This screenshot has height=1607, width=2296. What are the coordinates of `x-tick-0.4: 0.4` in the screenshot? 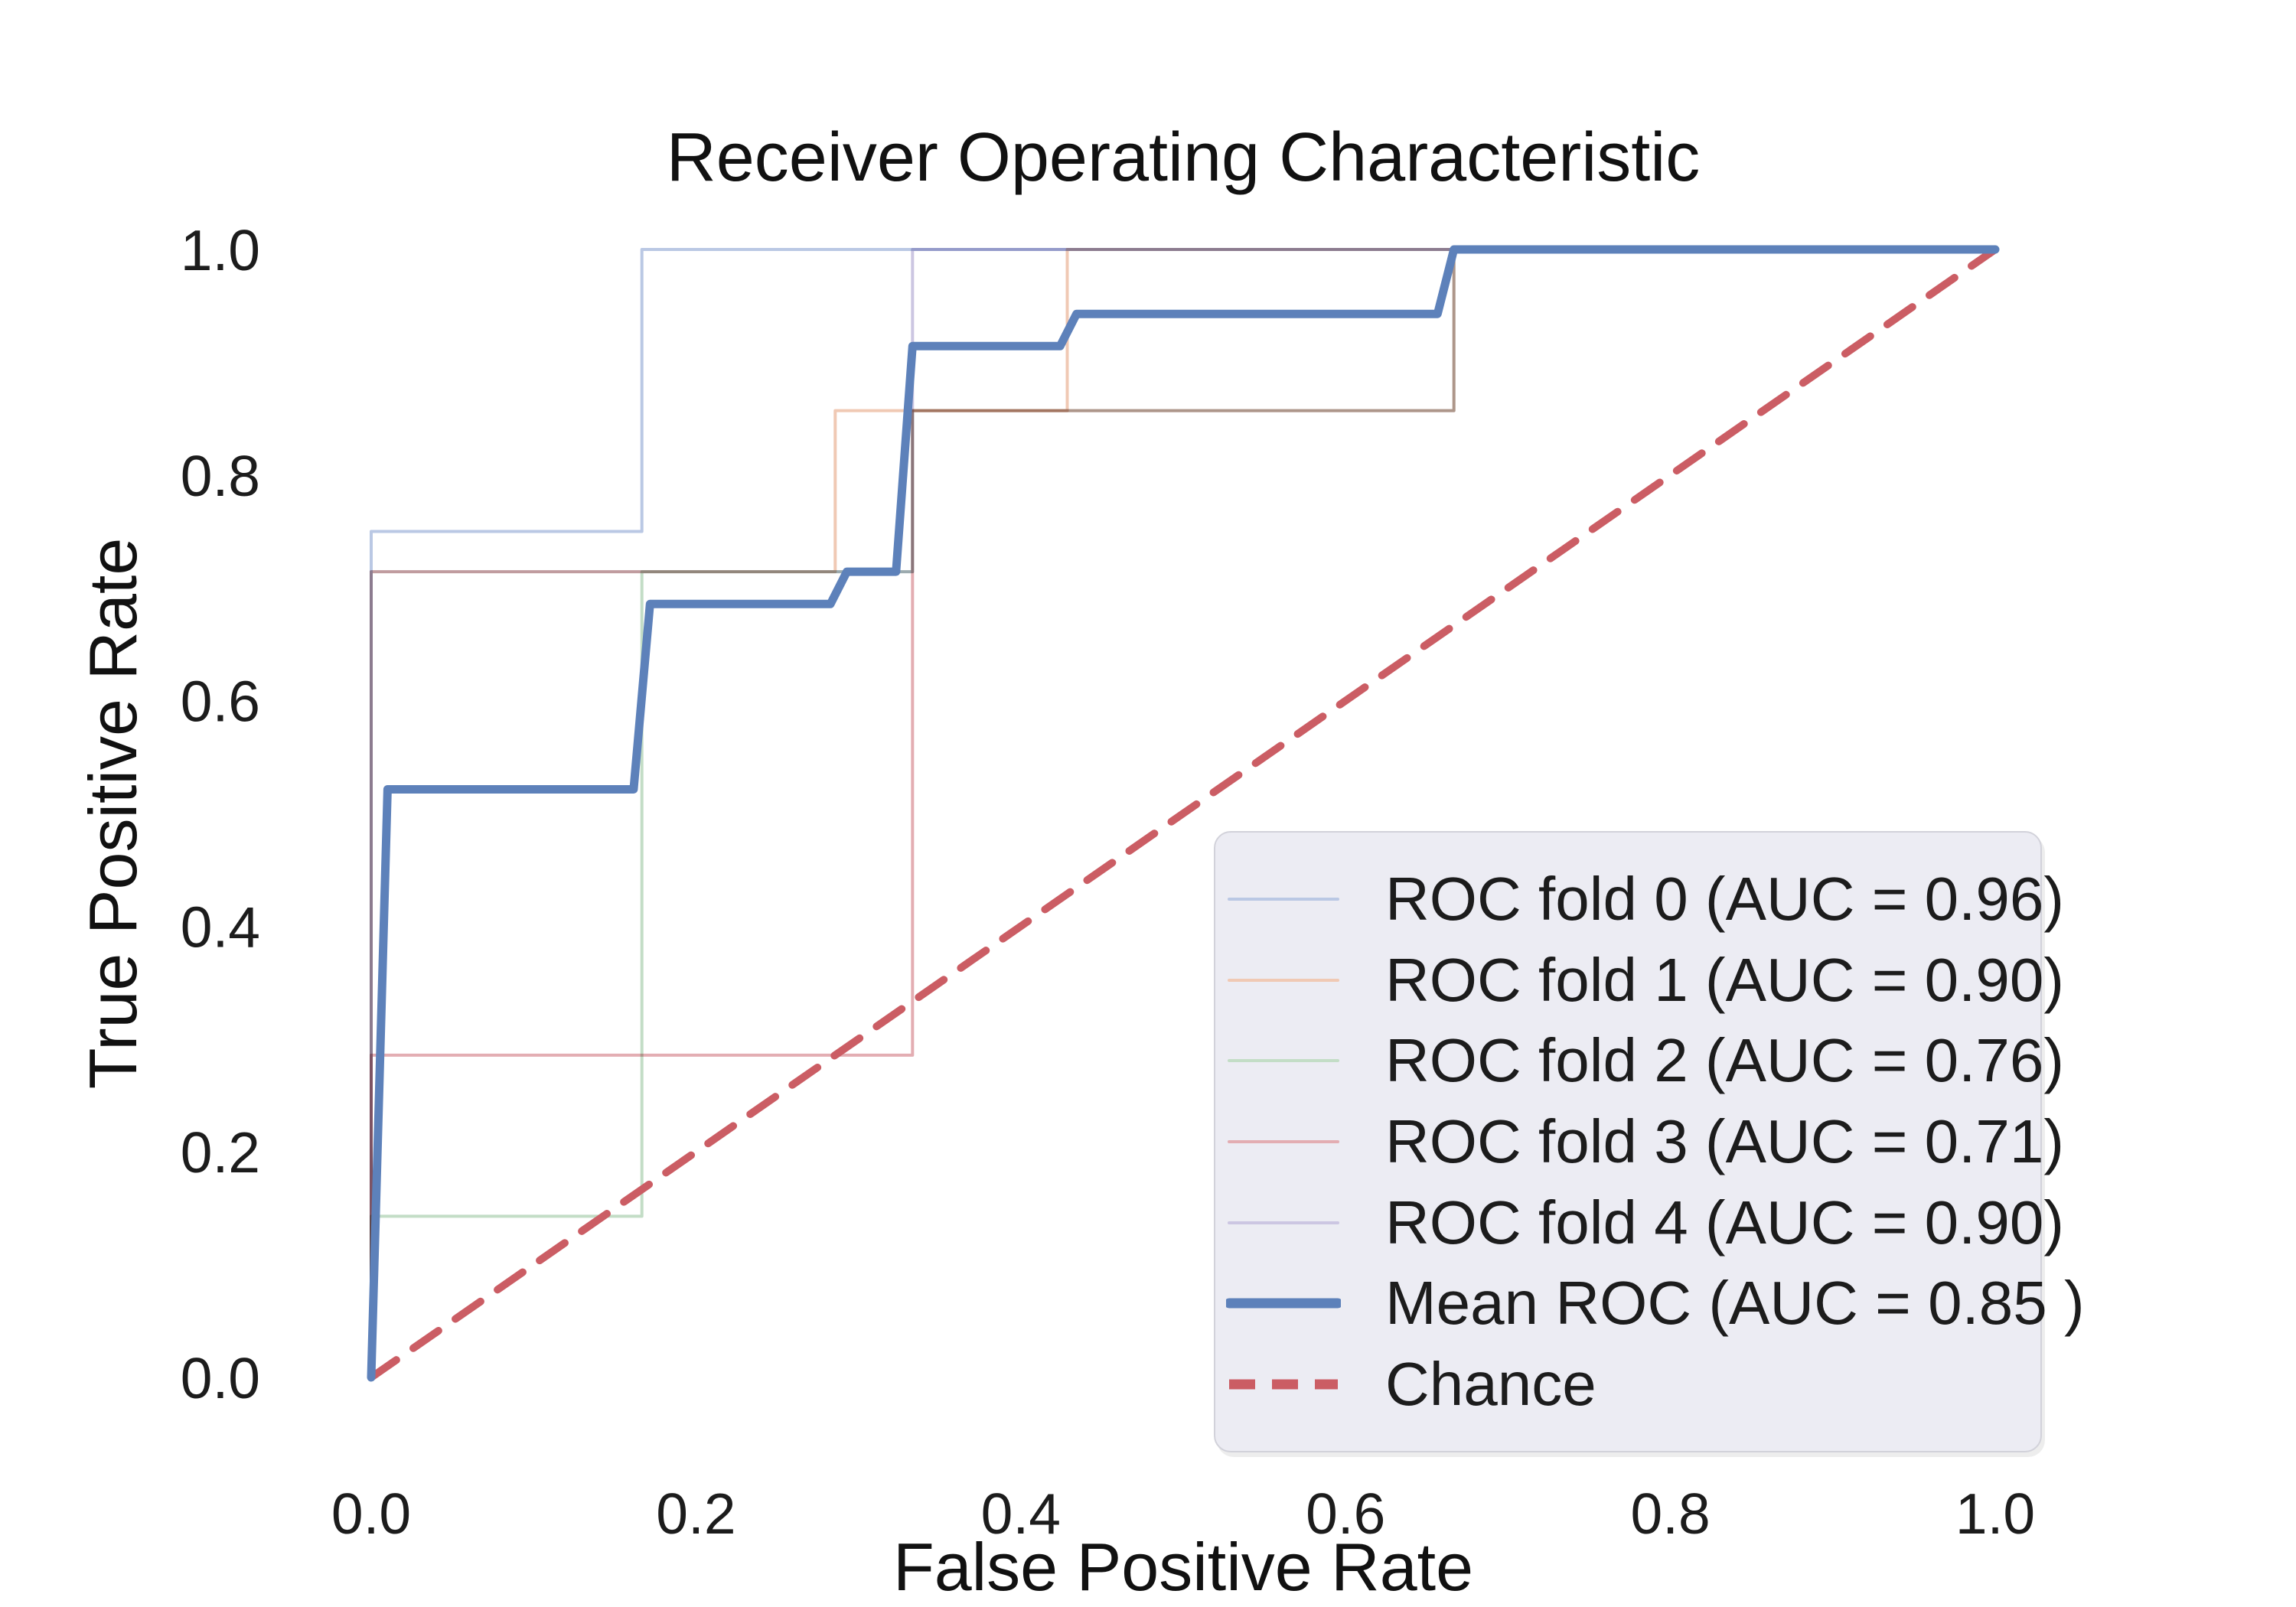 It's located at (1021, 1514).